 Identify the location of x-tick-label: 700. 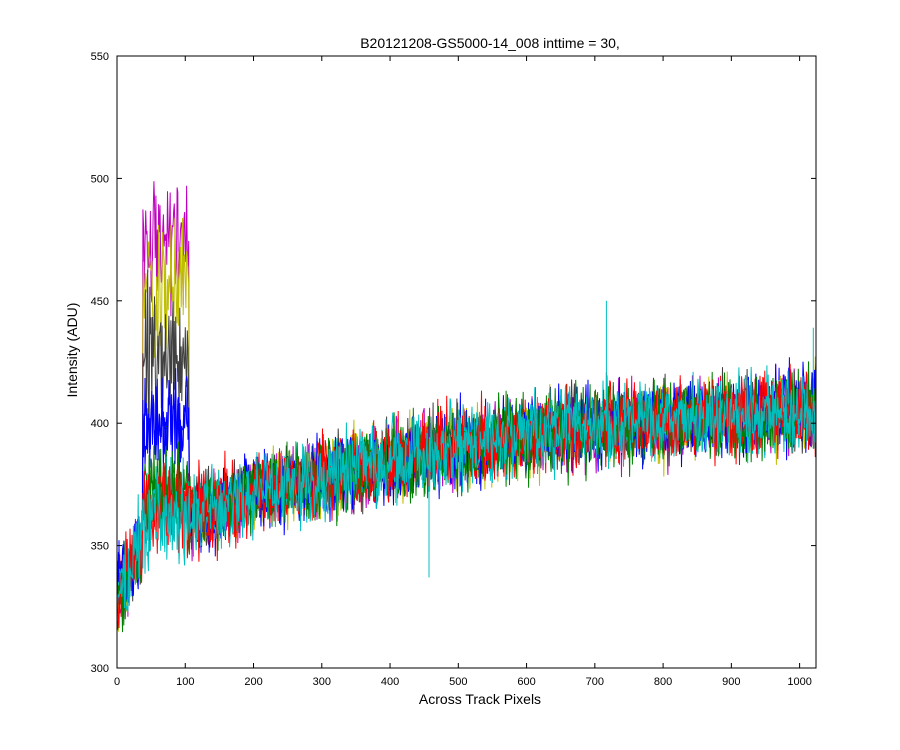
(595, 682).